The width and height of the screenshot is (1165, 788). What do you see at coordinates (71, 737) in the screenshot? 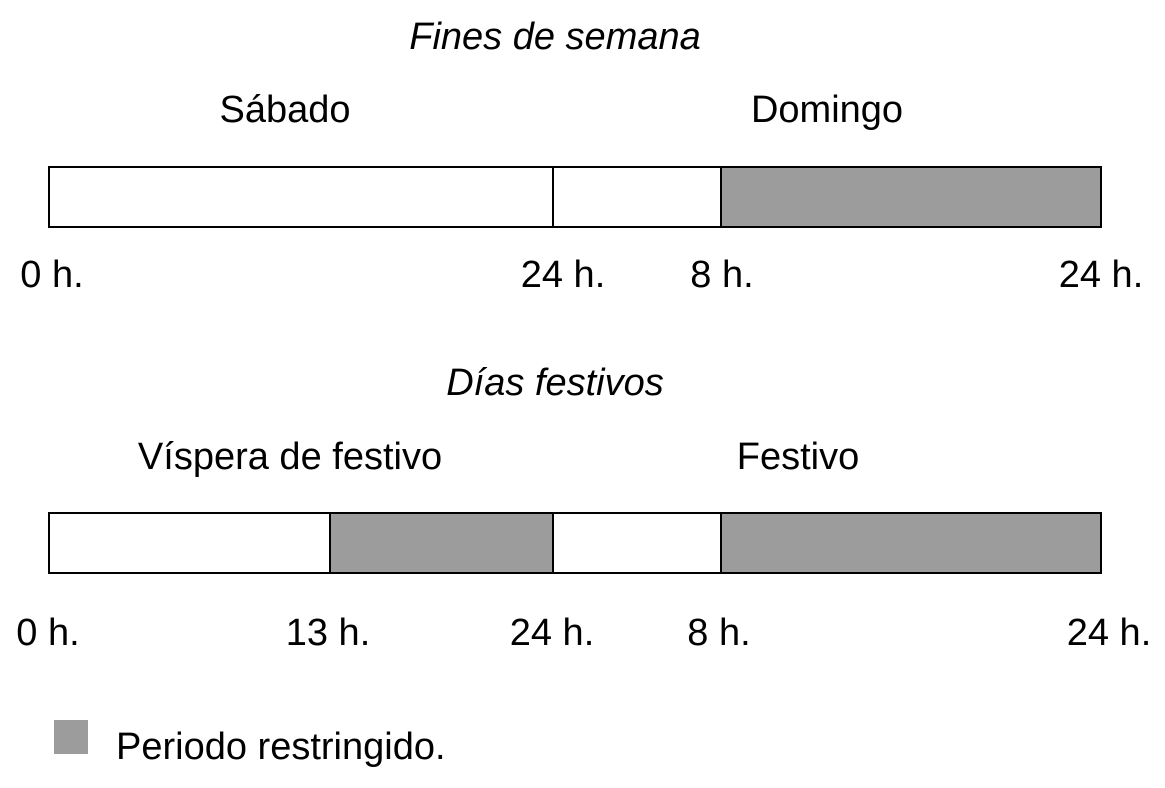
I see `legend-swatch` at bounding box center [71, 737].